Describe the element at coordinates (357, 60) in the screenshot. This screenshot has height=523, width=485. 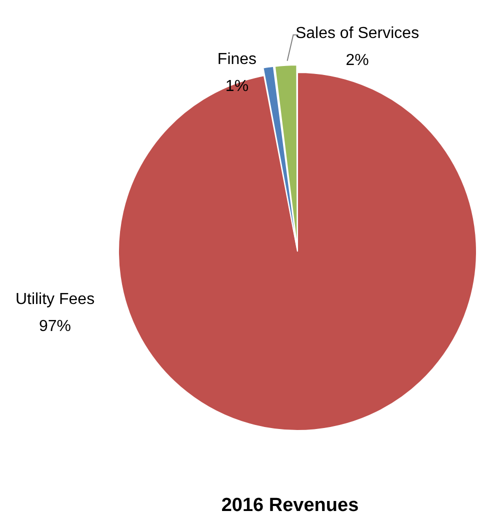
I see `data-label: 2%` at that location.